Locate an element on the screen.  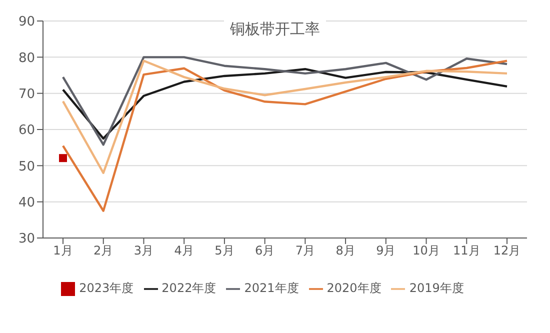
x-tick-label: 1月 is located at coordinates (63, 251).